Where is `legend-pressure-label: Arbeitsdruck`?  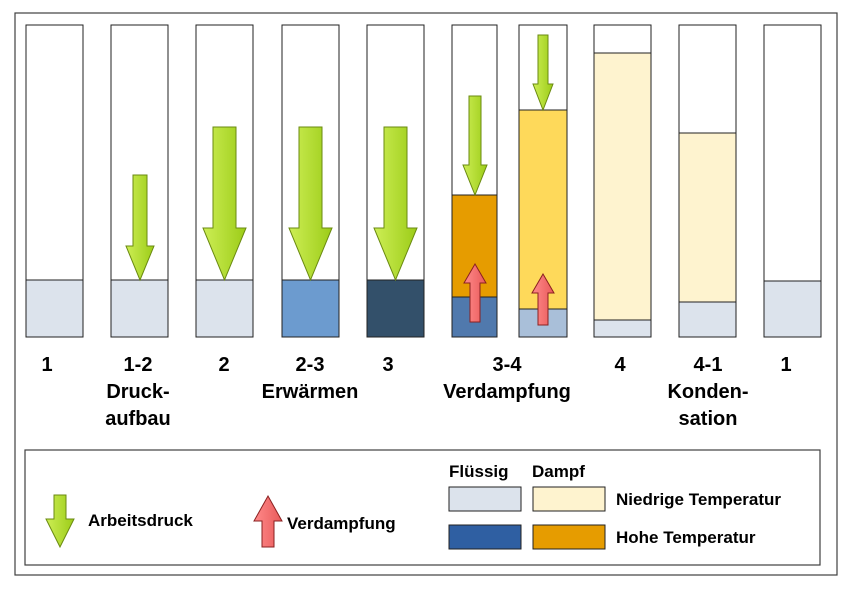 legend-pressure-label: Arbeitsdruck is located at coordinates (140, 520).